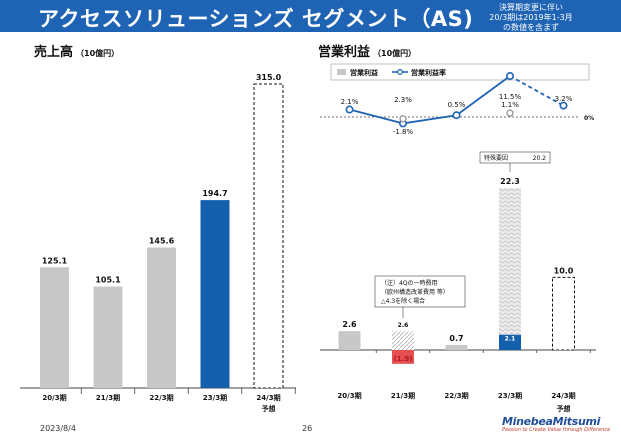  I want to click on sales-value-label: 194.7, so click(214, 193).